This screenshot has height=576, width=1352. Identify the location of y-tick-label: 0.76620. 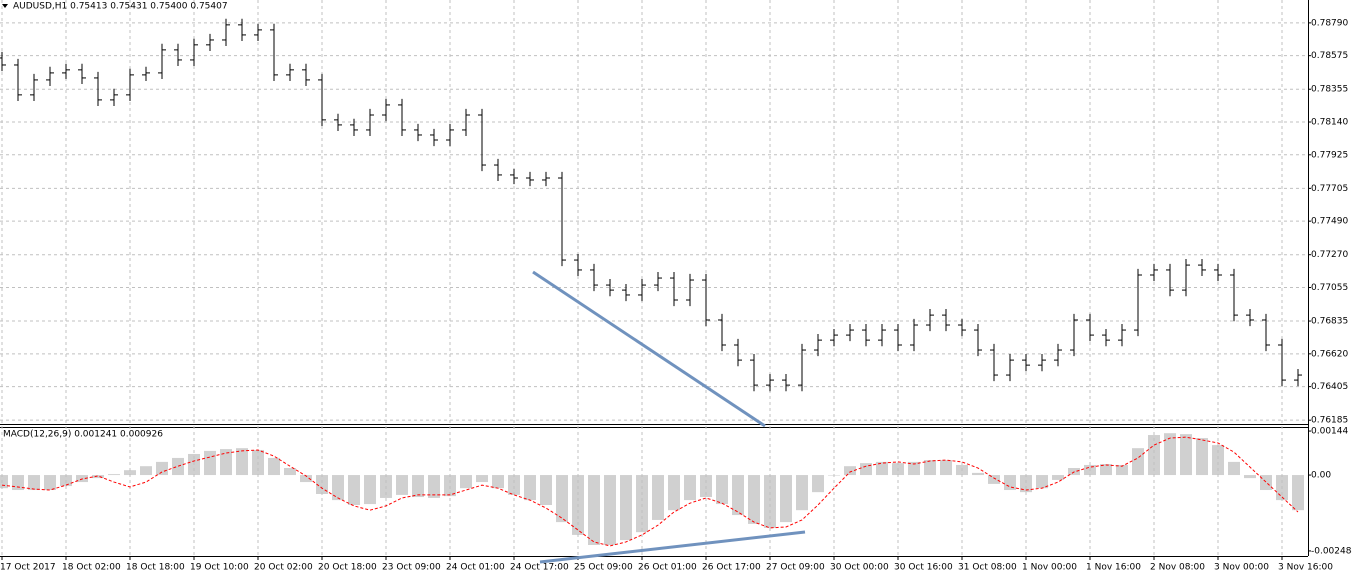
(1329, 354).